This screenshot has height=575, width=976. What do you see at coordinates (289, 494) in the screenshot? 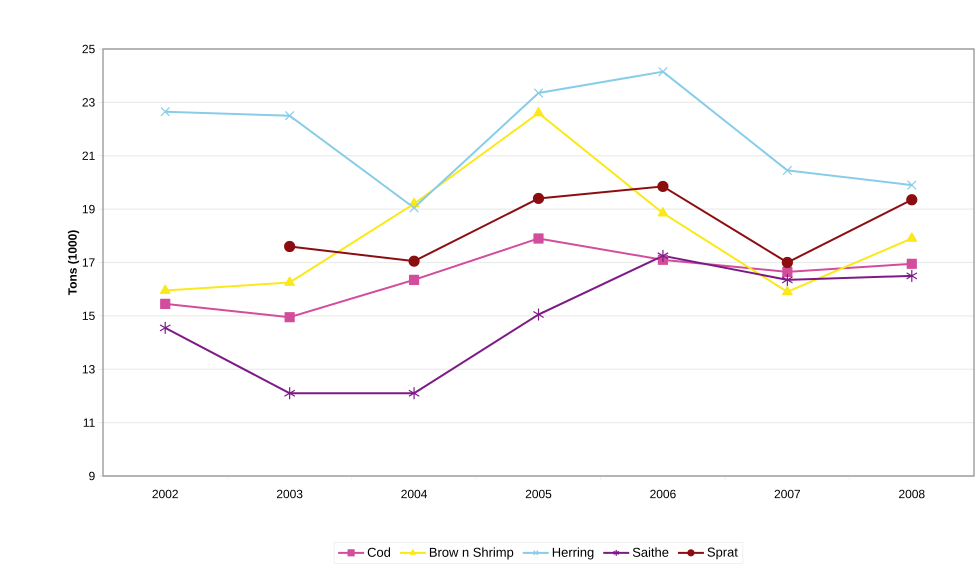
I see `x-tick-label: 2003` at bounding box center [289, 494].